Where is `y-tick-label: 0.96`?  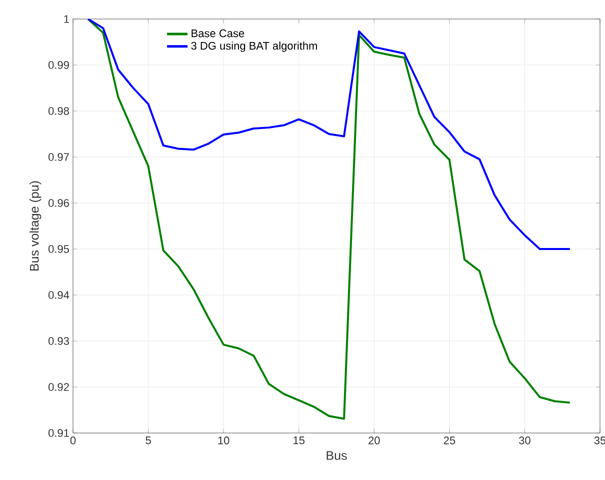 y-tick-label: 0.96 is located at coordinates (58, 203).